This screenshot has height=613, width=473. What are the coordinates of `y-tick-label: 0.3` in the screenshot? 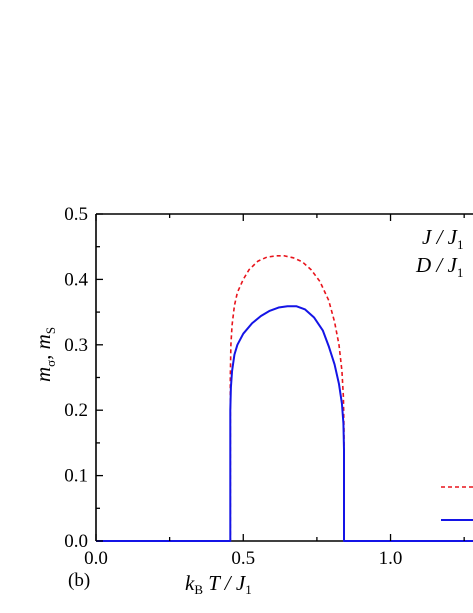 It's located at (76, 345).